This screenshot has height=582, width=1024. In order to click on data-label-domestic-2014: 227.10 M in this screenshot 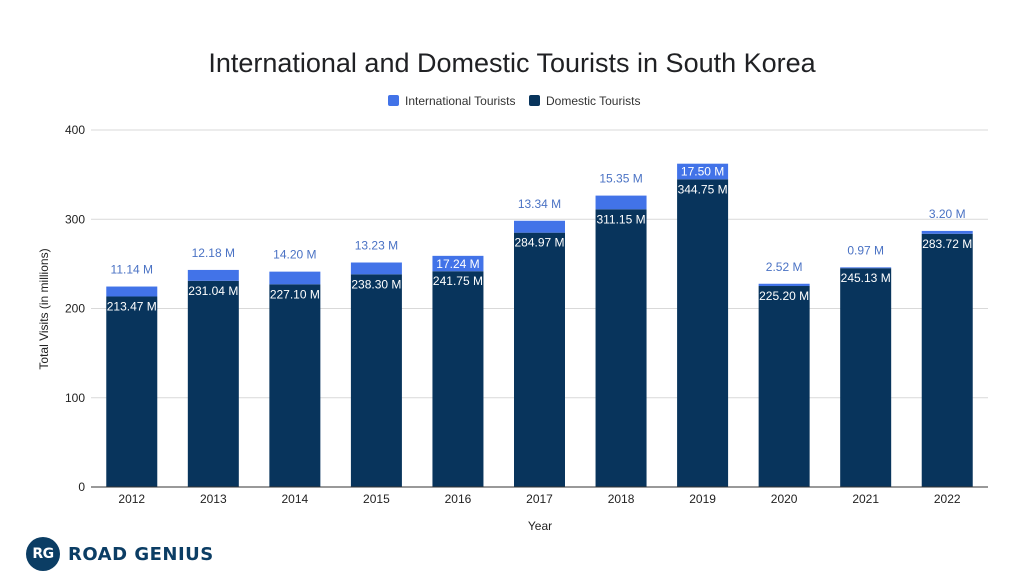, I will do `click(295, 294)`.